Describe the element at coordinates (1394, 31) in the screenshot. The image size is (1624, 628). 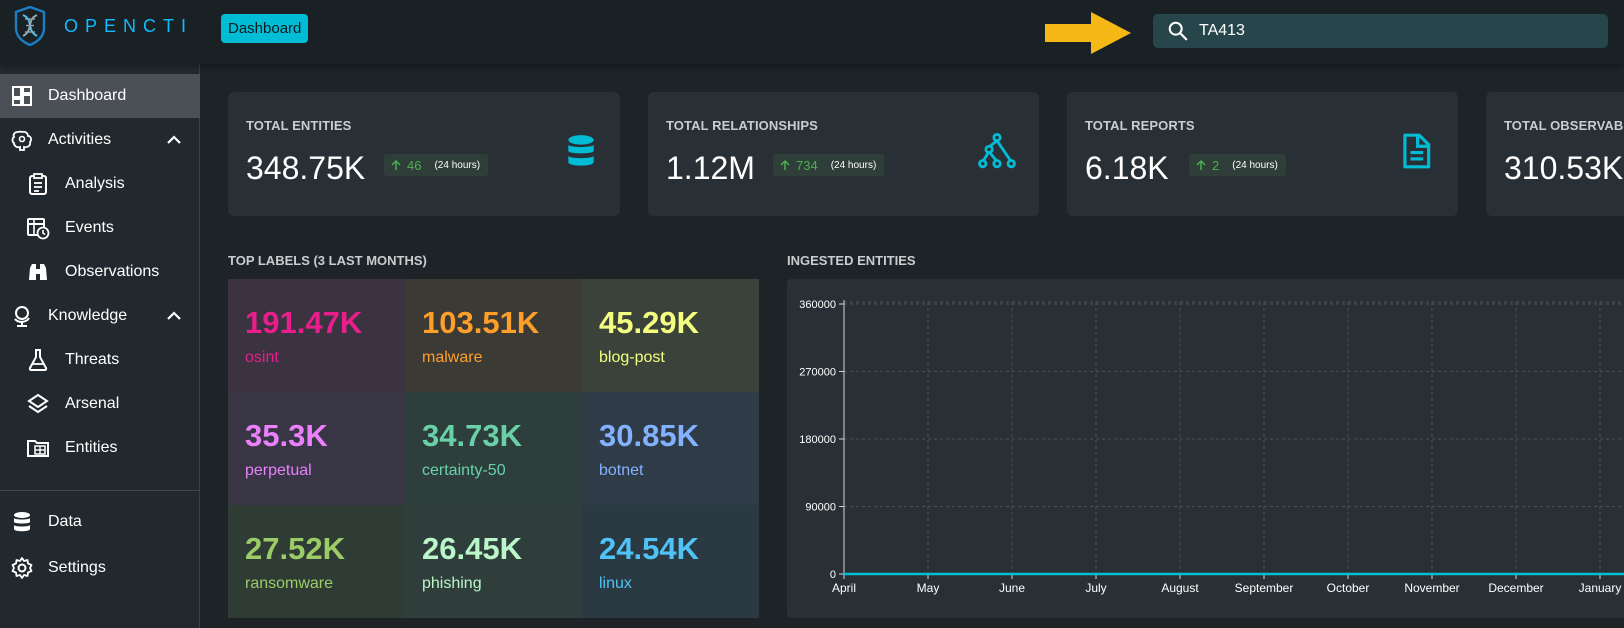
I see `search-input` at that location.